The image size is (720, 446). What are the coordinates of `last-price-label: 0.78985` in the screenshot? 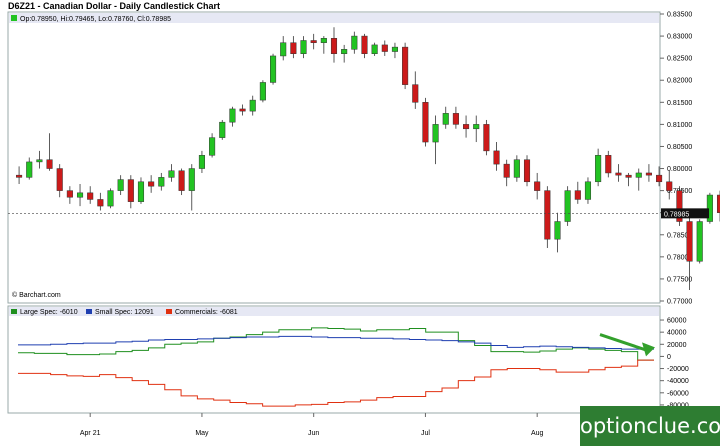 It's located at (676, 214).